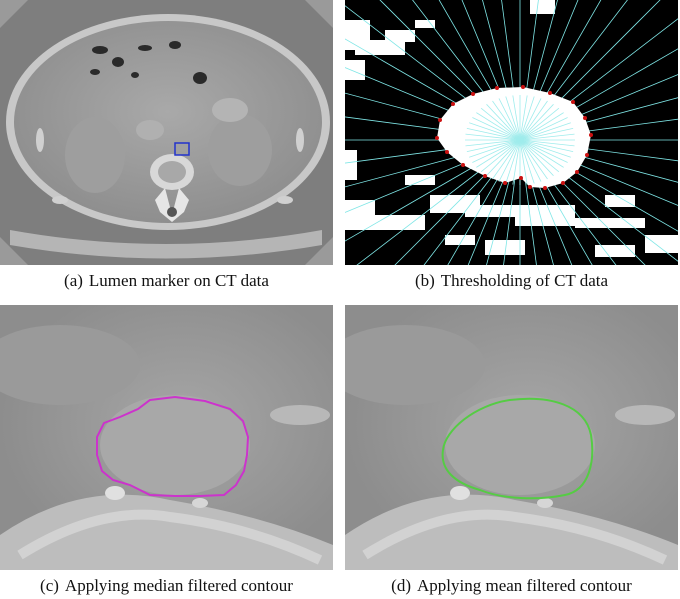 The width and height of the screenshot is (680, 599). I want to click on caption-c: (c) Applying median filtered contour, so click(166, 585).